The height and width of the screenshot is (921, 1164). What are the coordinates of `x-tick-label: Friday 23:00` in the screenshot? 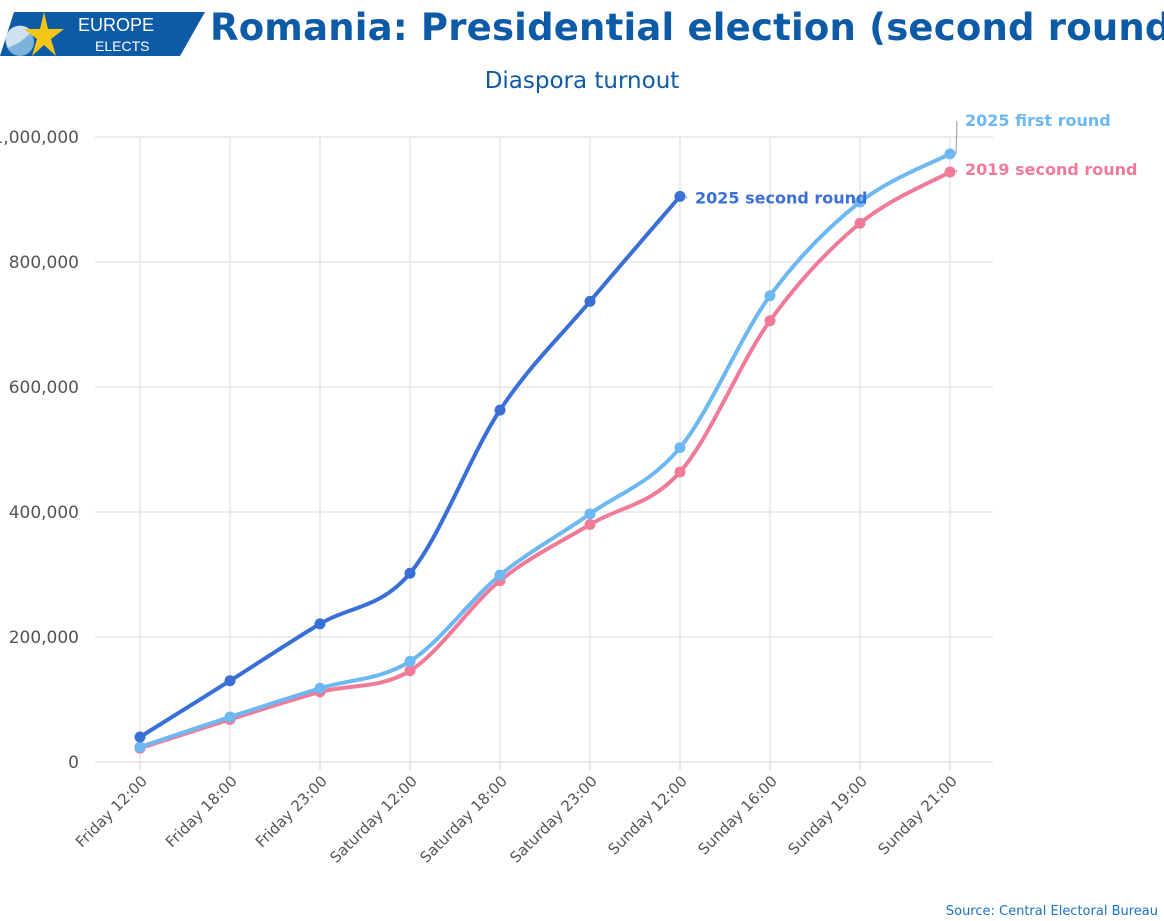 It's located at (291, 811).